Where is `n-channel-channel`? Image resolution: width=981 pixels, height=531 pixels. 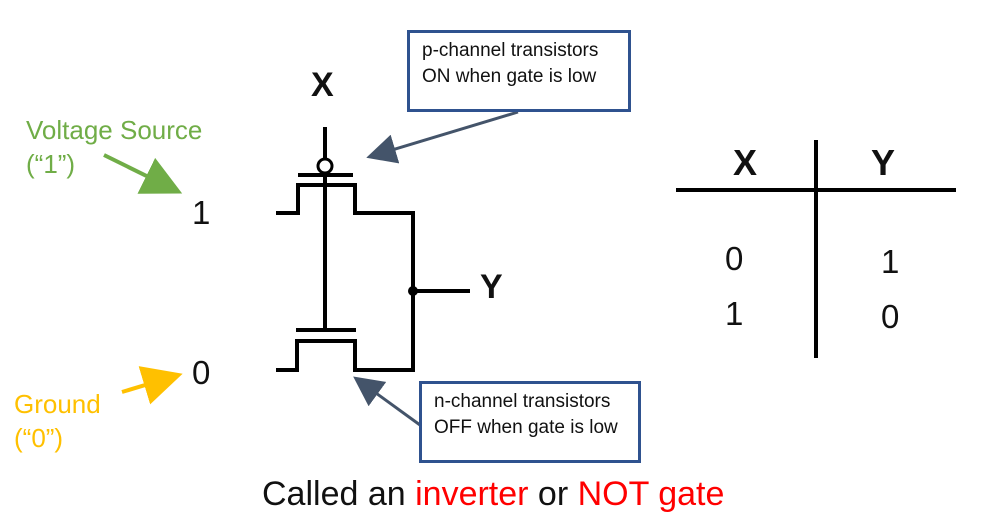
n-channel-channel is located at coordinates (344, 355).